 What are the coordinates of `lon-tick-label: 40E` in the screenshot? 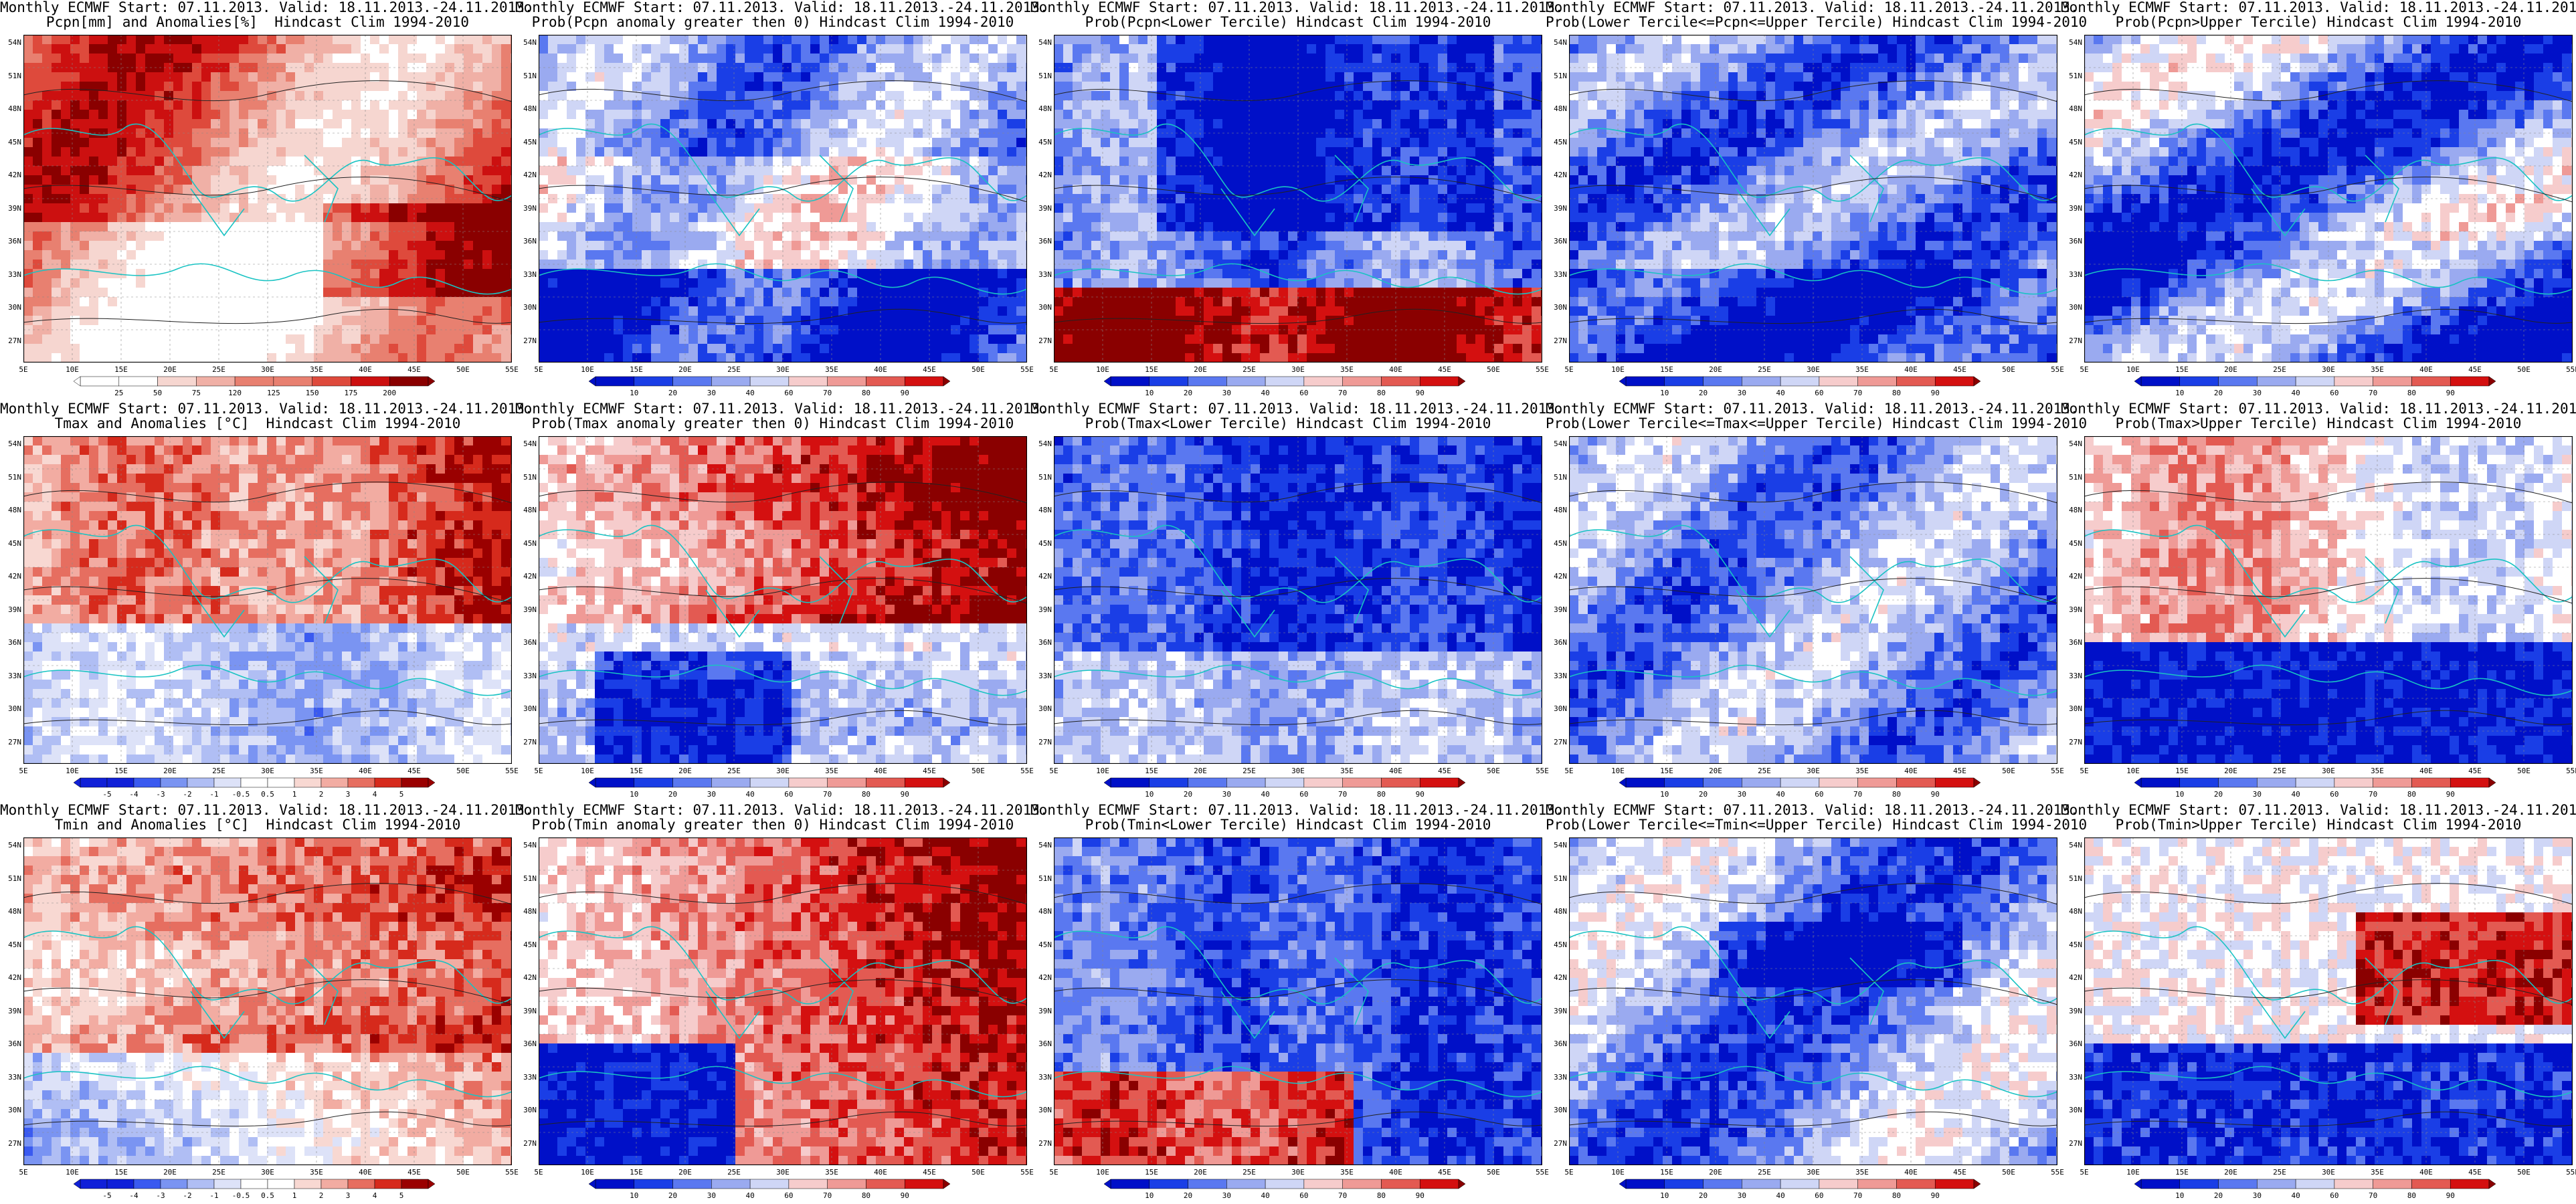 It's located at (1396, 1173).